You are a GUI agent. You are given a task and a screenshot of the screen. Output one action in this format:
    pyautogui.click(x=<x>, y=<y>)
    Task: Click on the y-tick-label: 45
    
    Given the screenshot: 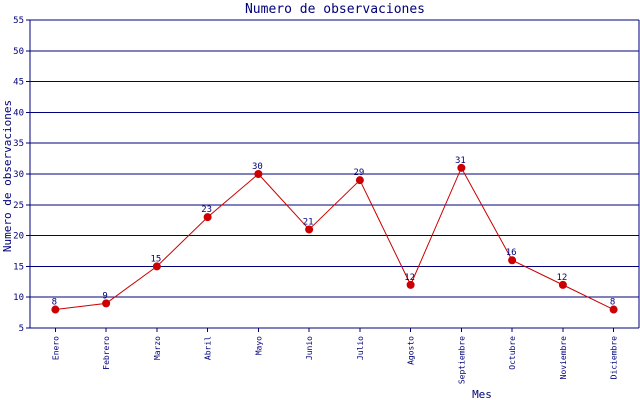 What is the action you would take?
    pyautogui.click(x=18, y=83)
    